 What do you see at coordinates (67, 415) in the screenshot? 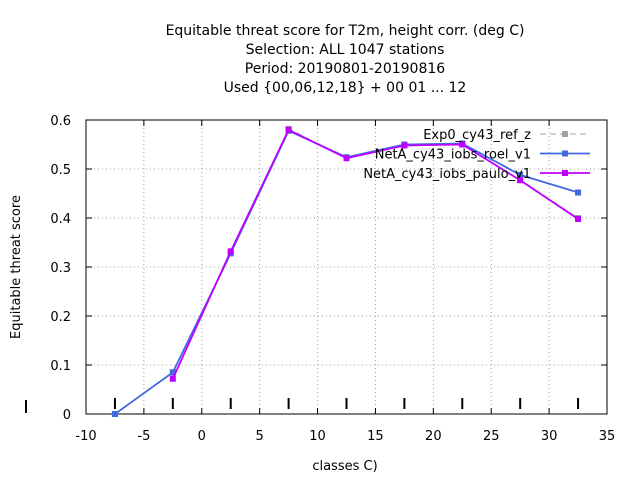
I see `y-tick-label: 0` at bounding box center [67, 415].